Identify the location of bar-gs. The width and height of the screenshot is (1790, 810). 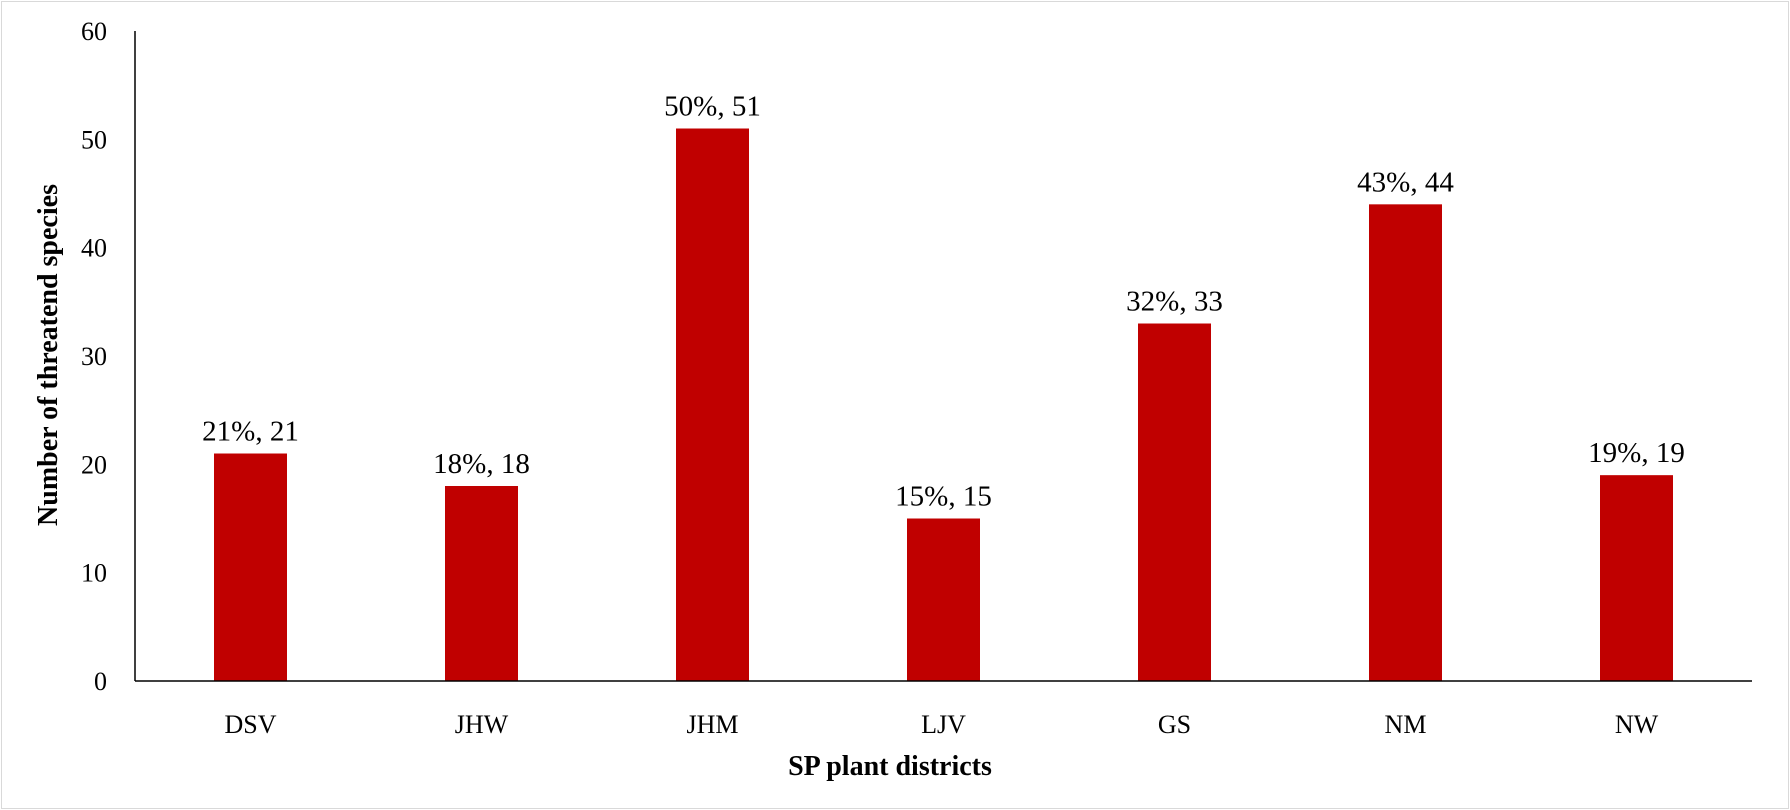
(1174, 502).